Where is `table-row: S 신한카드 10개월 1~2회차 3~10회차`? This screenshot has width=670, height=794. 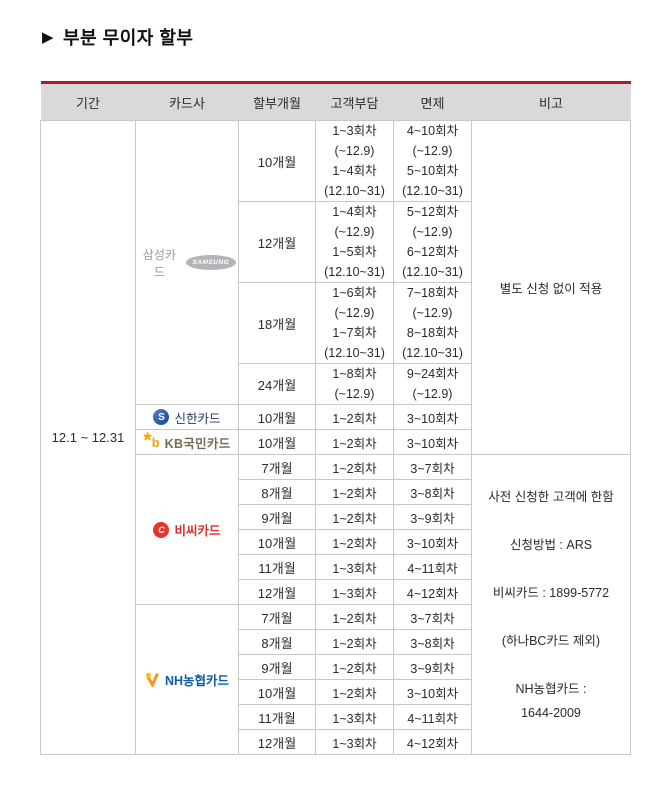 table-row: S 신한카드 10개월 1~2회차 3~10회차 is located at coordinates (336, 417).